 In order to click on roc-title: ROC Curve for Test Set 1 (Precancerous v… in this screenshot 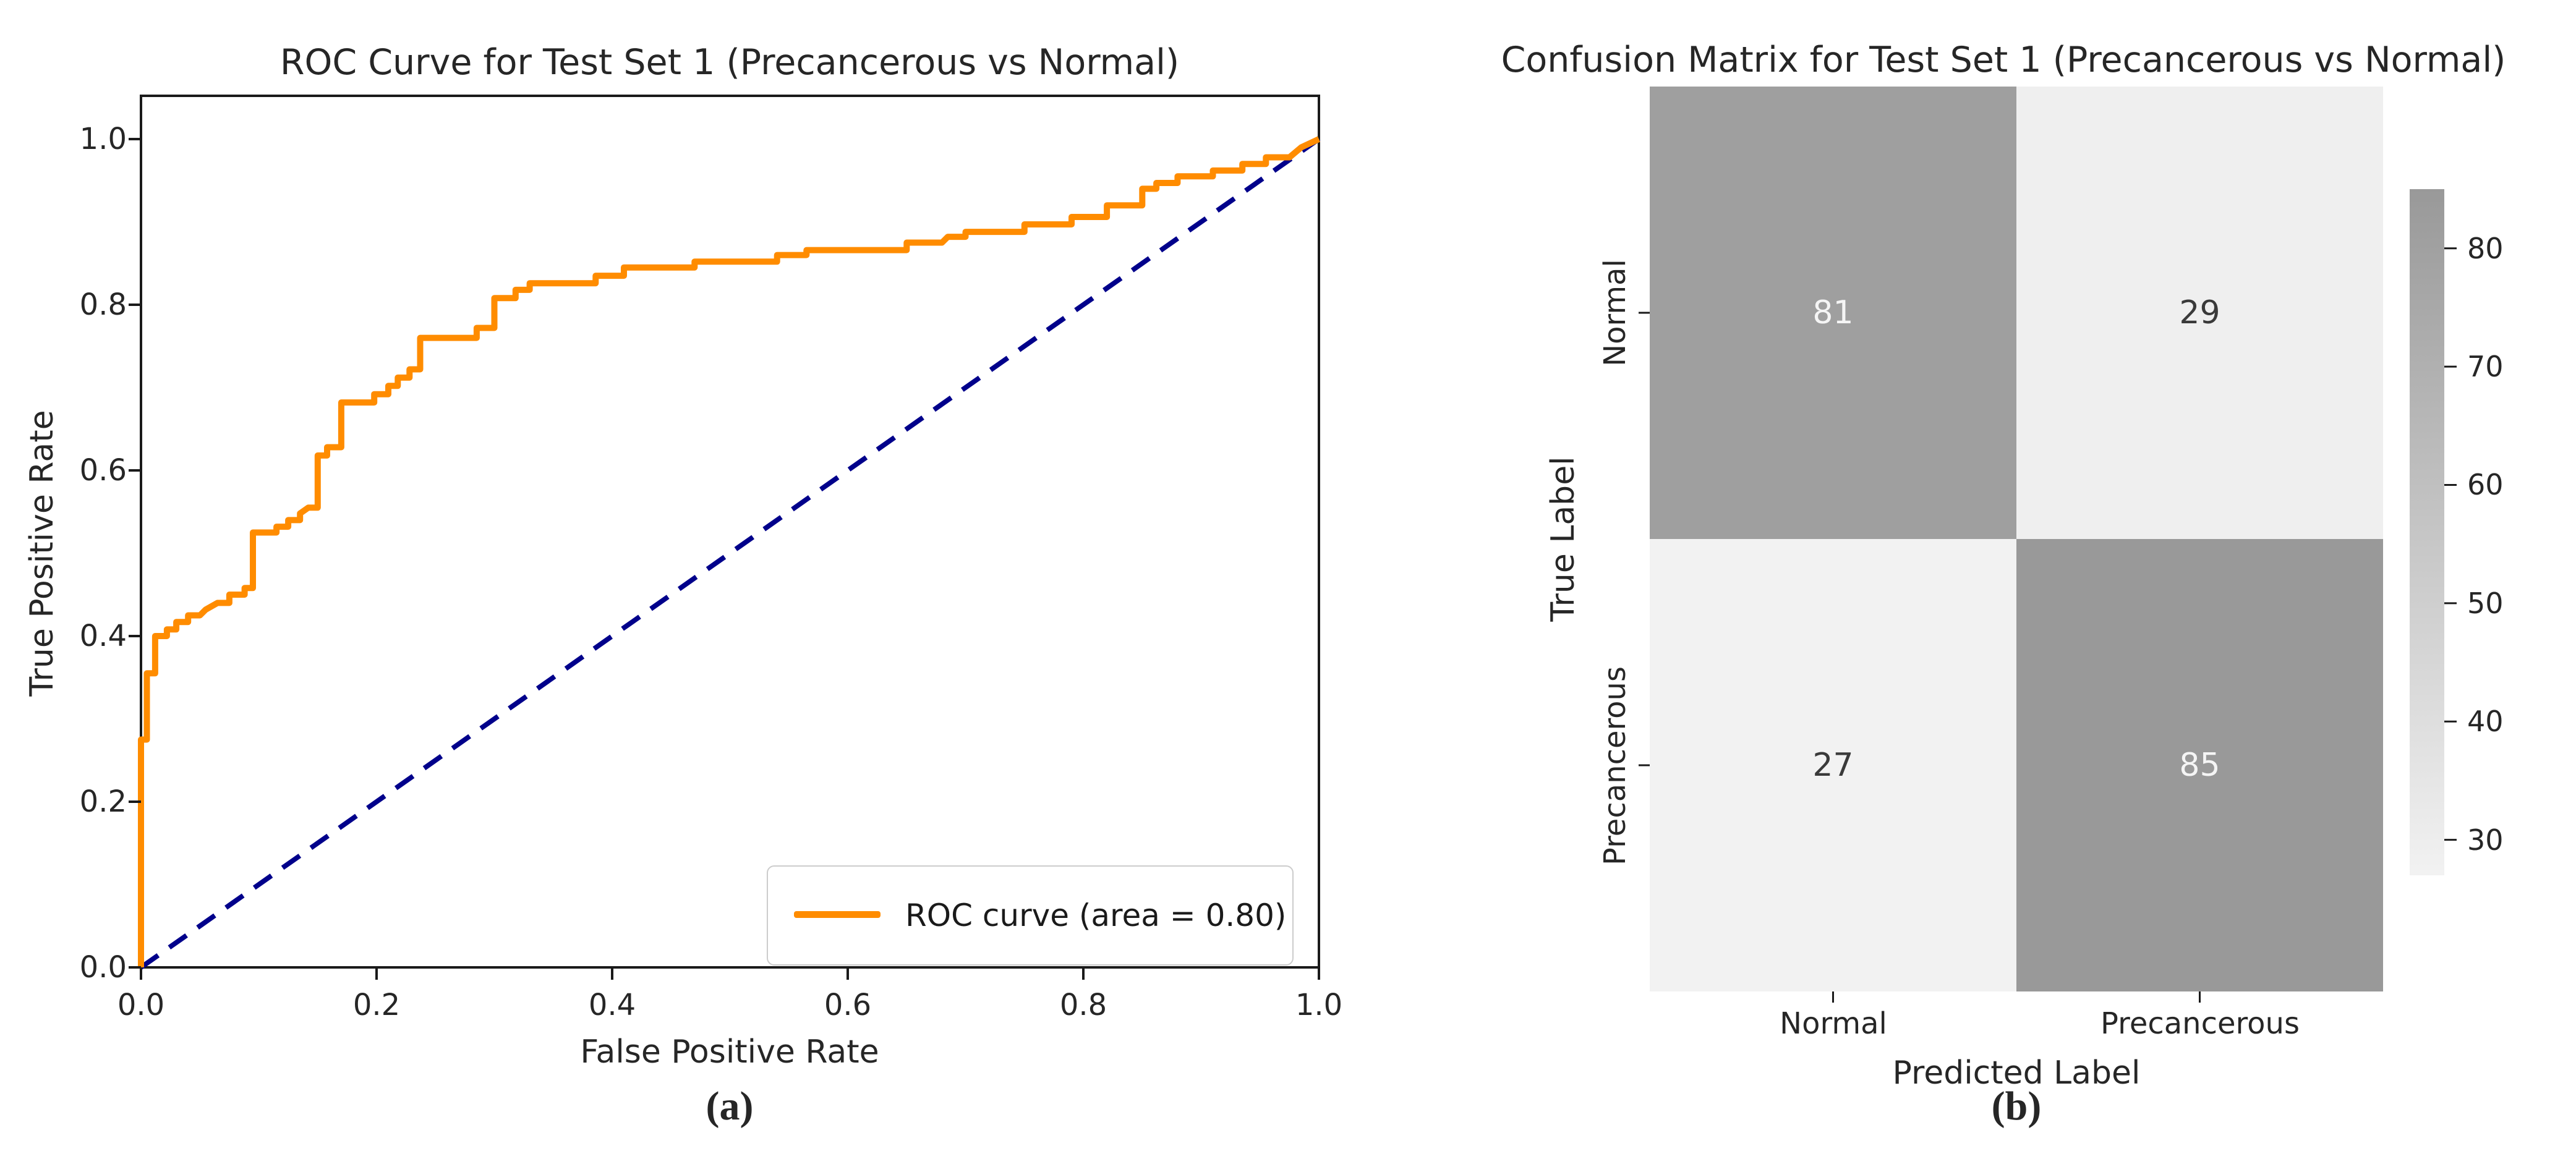, I will do `click(729, 62)`.